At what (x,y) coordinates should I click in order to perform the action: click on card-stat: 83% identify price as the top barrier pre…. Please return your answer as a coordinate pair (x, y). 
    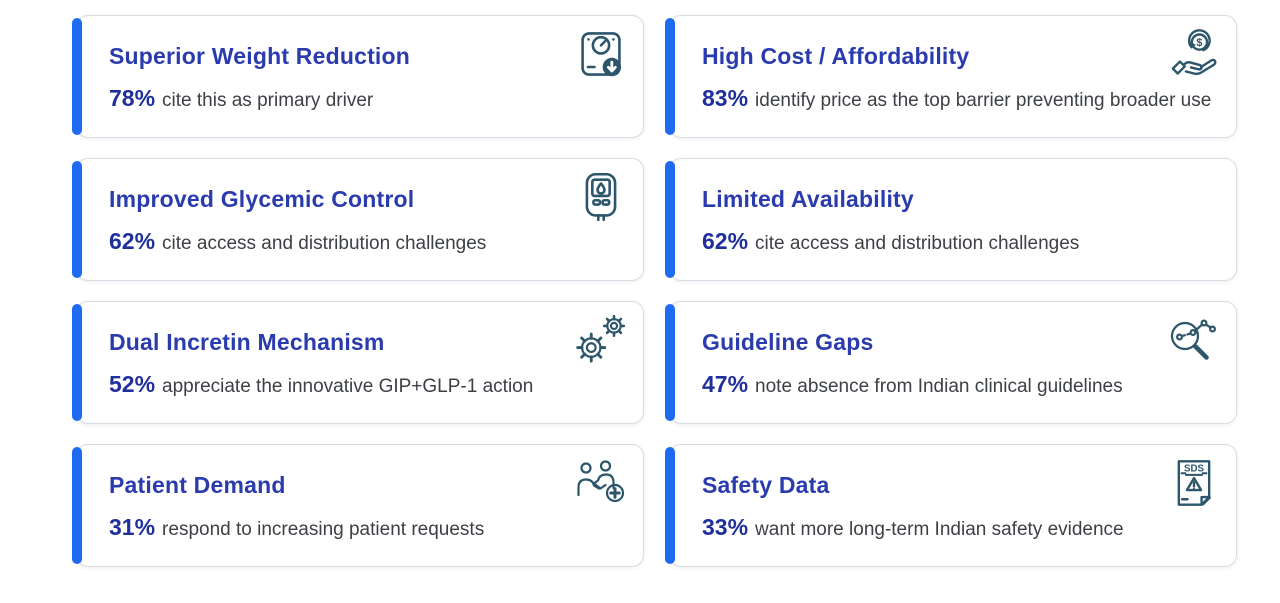
    Looking at the image, I should click on (966, 98).